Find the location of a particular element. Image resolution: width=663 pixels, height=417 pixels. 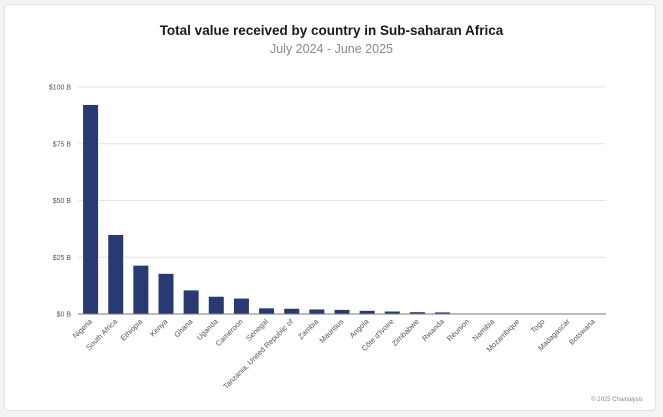

x-tick-label: Zambia is located at coordinates (308, 328).